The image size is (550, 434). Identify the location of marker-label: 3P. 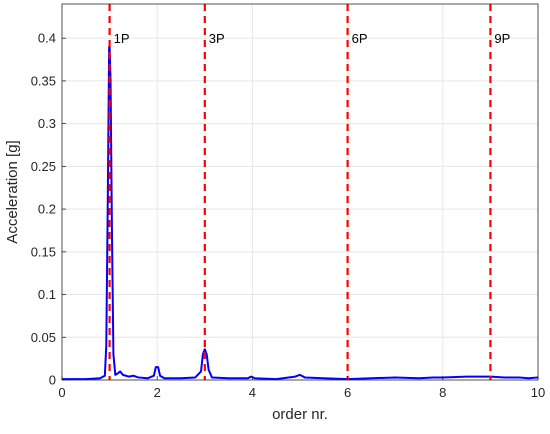
(217, 38).